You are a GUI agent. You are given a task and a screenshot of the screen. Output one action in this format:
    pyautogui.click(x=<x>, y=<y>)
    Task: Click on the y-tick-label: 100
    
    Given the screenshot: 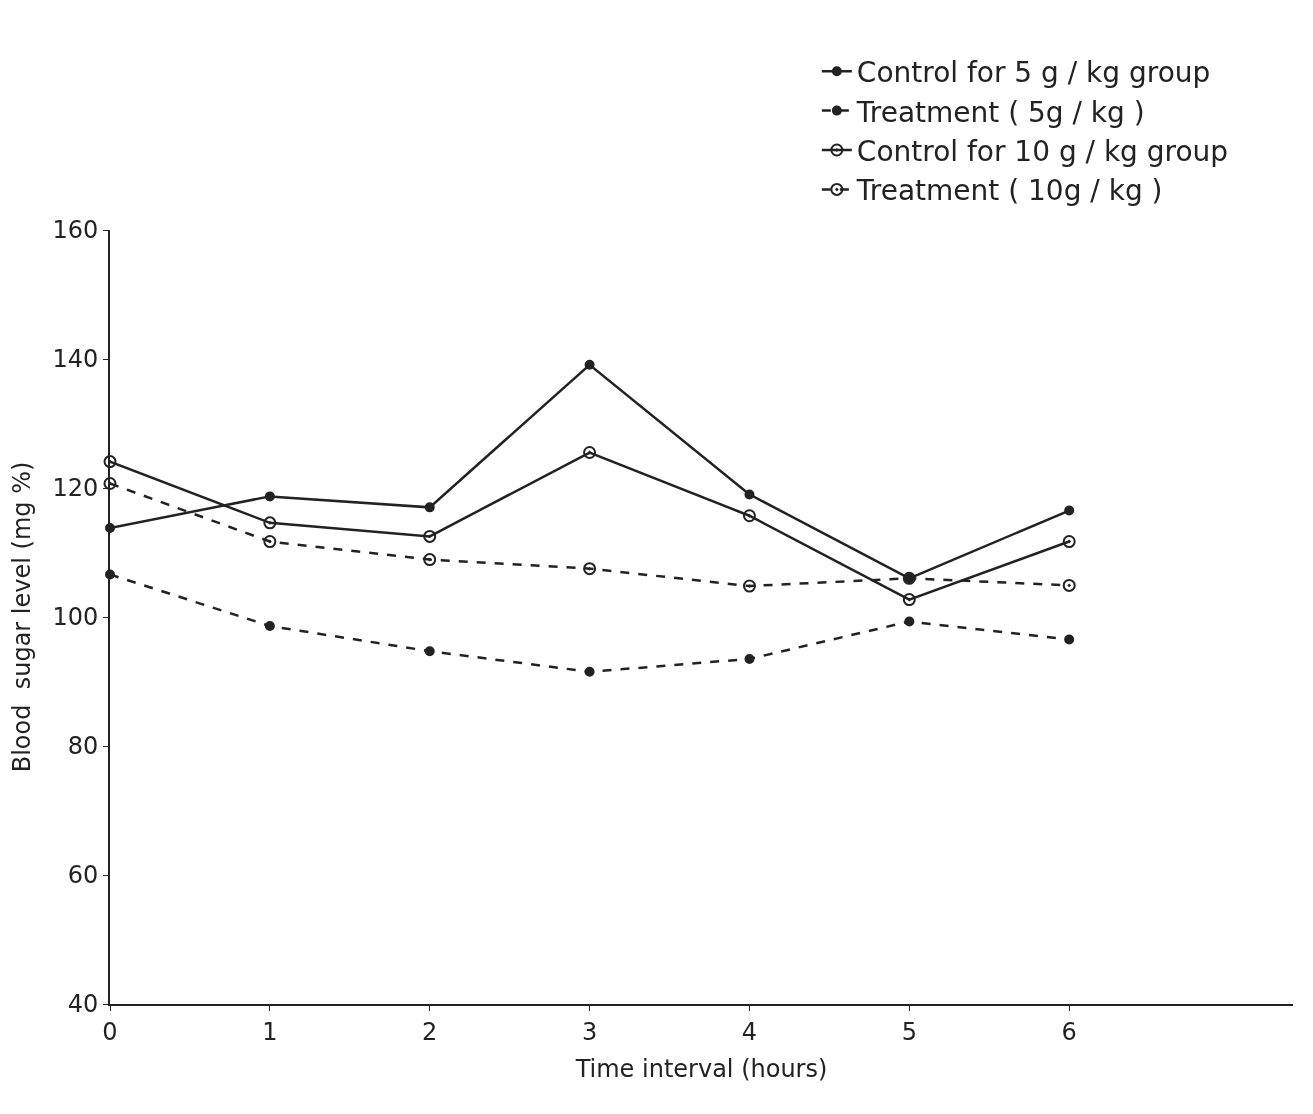 What is the action you would take?
    pyautogui.click(x=75, y=617)
    